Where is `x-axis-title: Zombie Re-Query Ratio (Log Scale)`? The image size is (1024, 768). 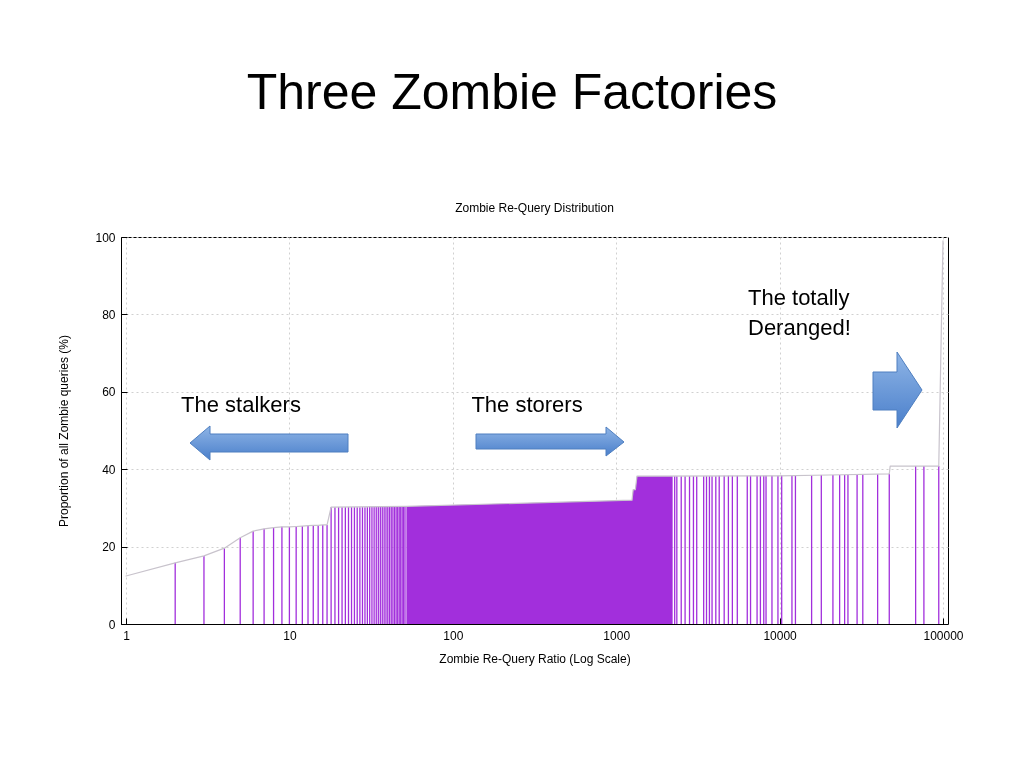 x-axis-title: Zombie Re-Query Ratio (Log Scale) is located at coordinates (535, 658).